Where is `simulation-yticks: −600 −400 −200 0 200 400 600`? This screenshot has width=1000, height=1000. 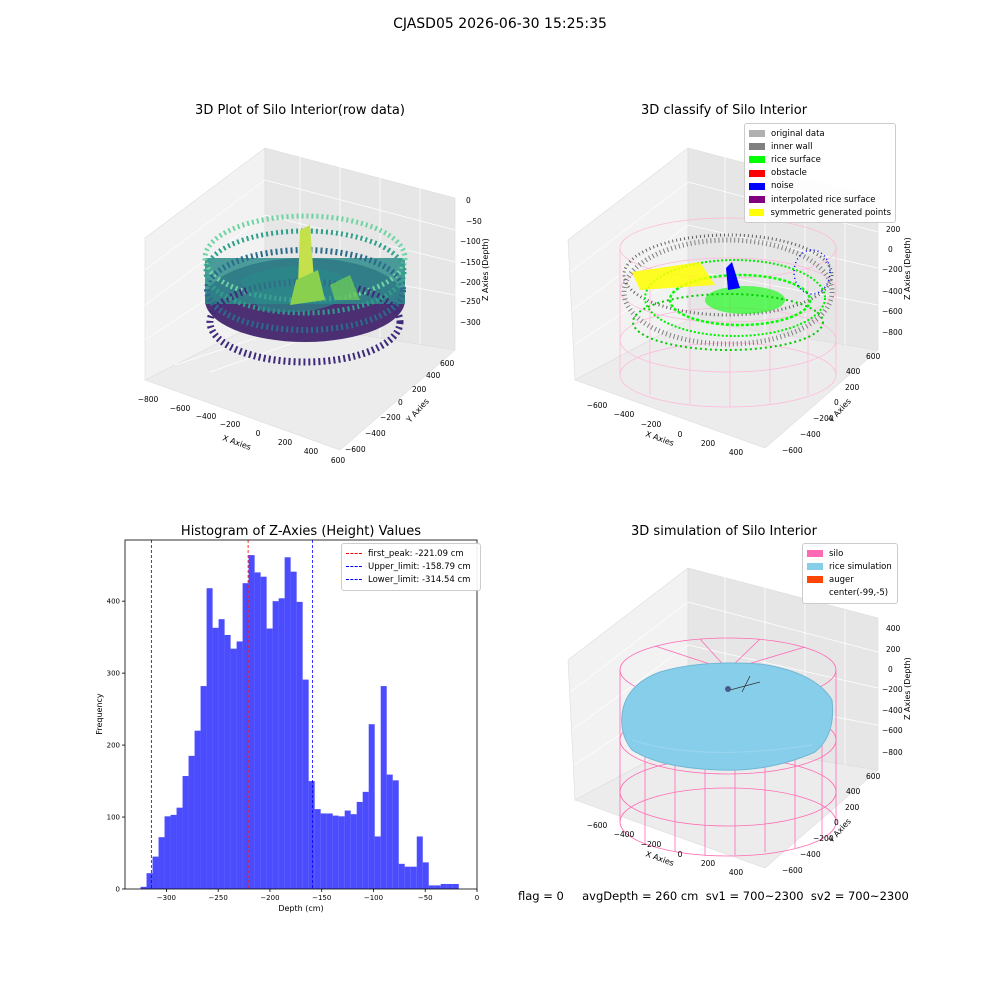 simulation-yticks: −600 −400 −200 0 200 400 600 is located at coordinates (831, 823).